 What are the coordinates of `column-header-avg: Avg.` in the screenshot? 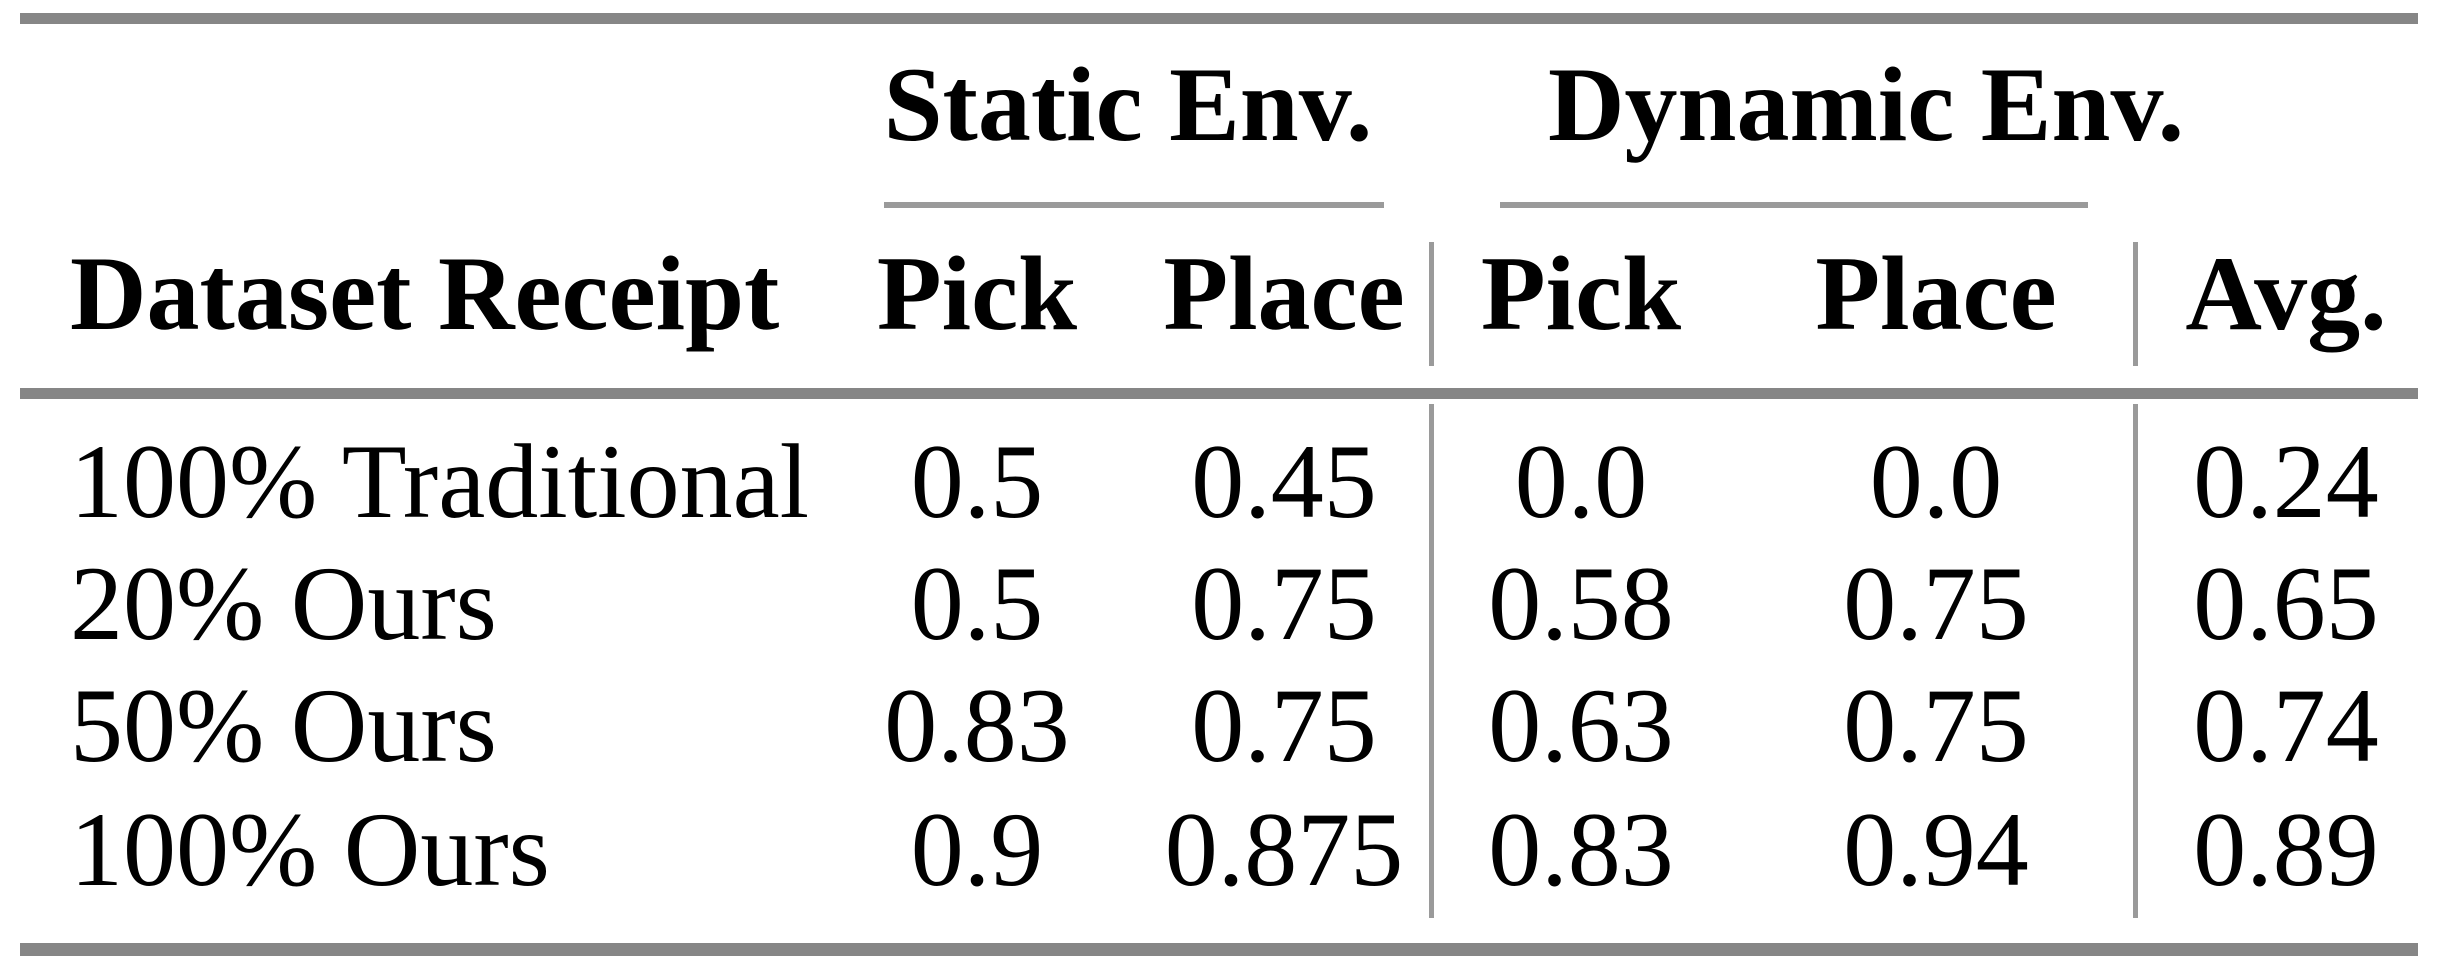 It's located at (2286, 293).